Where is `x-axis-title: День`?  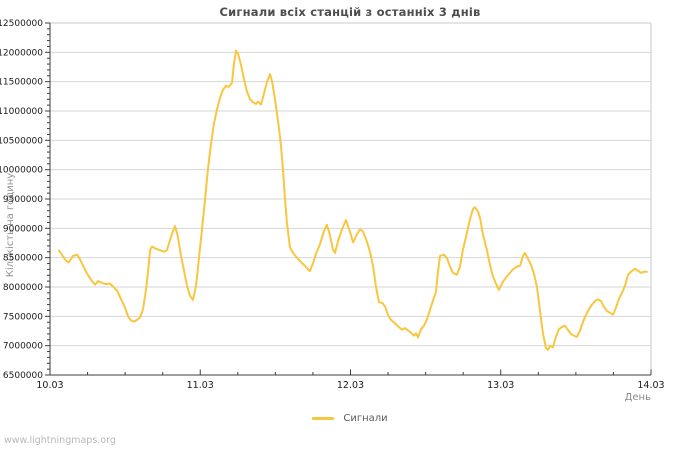
x-axis-title: День is located at coordinates (637, 397).